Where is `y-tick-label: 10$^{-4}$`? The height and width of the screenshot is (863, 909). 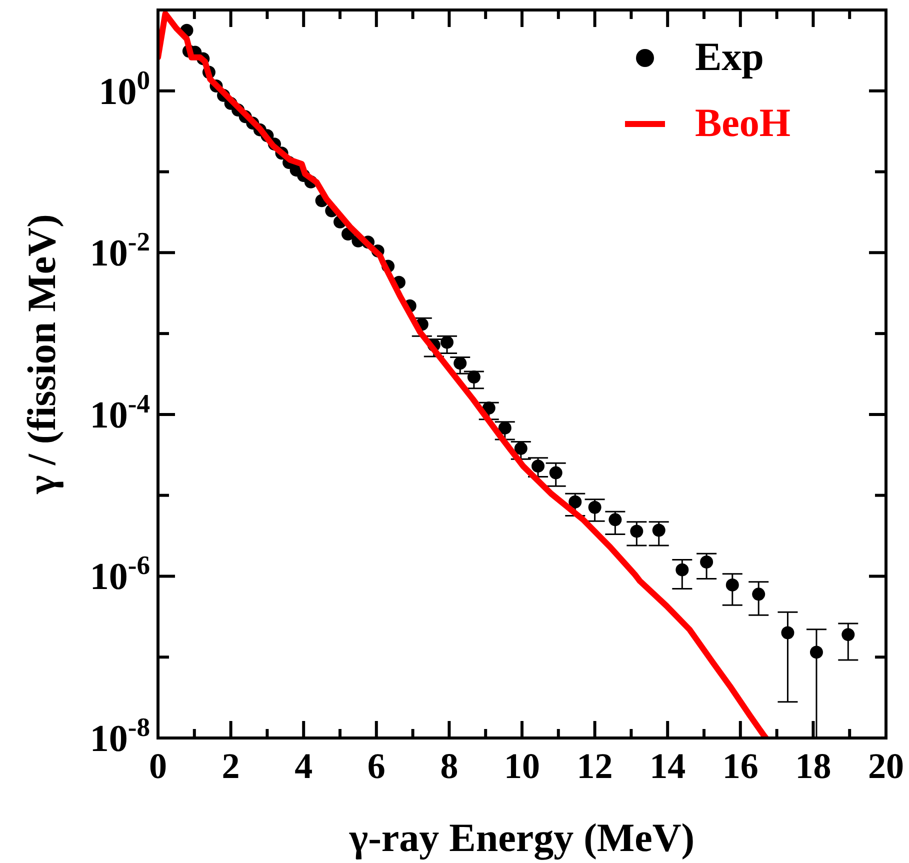 y-tick-label: 10$^{-4}$ is located at coordinates (120, 412).